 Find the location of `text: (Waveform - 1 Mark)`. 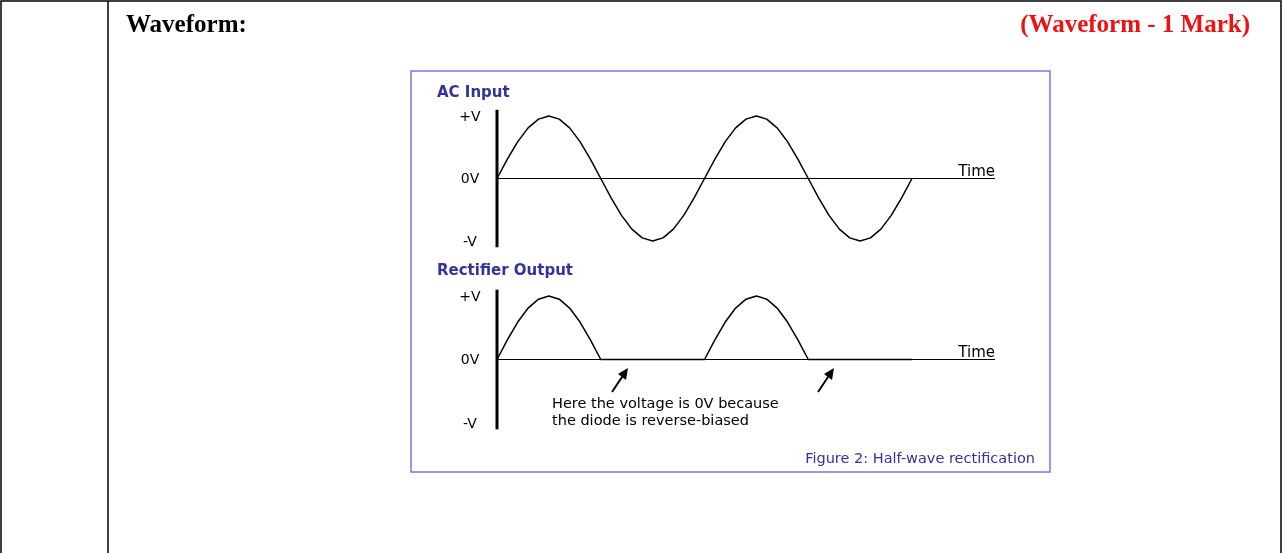

text: (Waveform - 1 Mark) is located at coordinates (1135, 24).